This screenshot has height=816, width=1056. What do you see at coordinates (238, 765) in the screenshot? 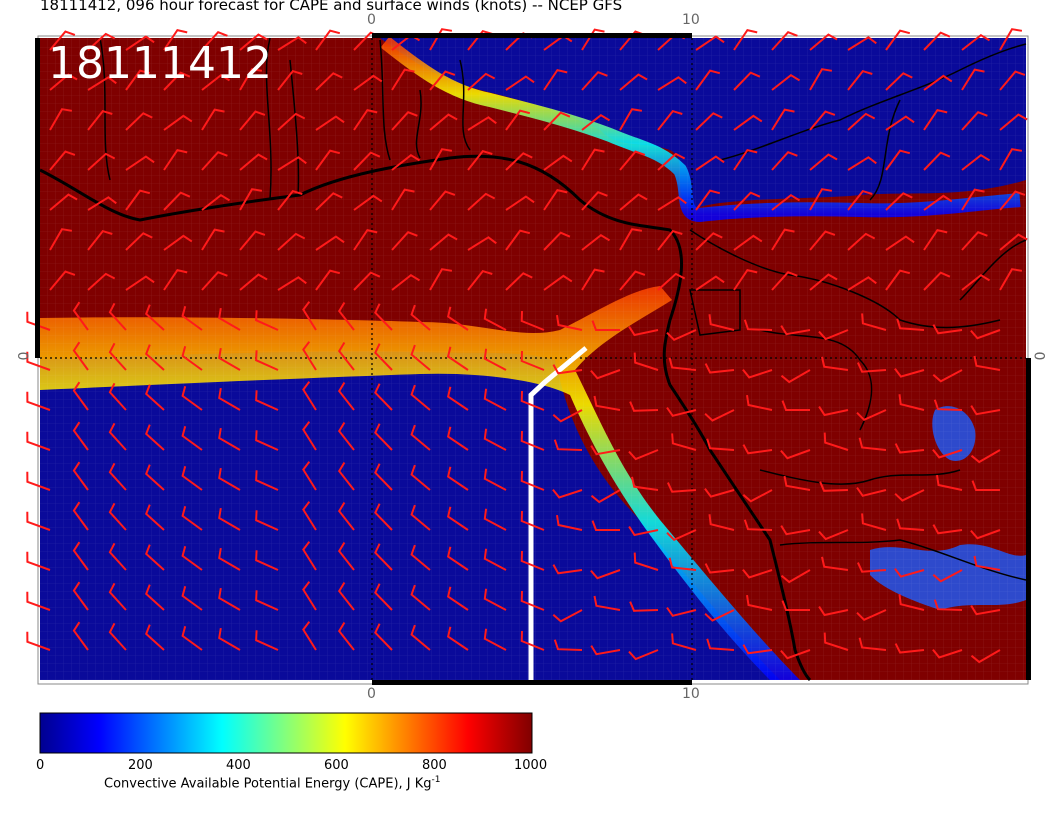
I see `colorbar-tick-400: 400` at bounding box center [238, 765].